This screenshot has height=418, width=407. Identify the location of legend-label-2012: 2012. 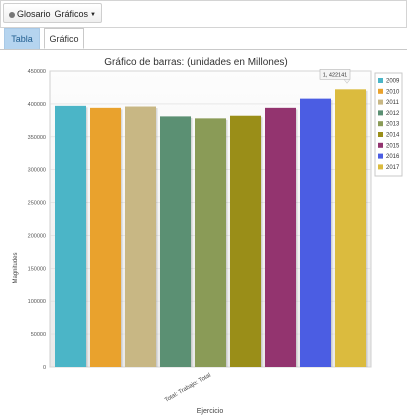
(393, 114).